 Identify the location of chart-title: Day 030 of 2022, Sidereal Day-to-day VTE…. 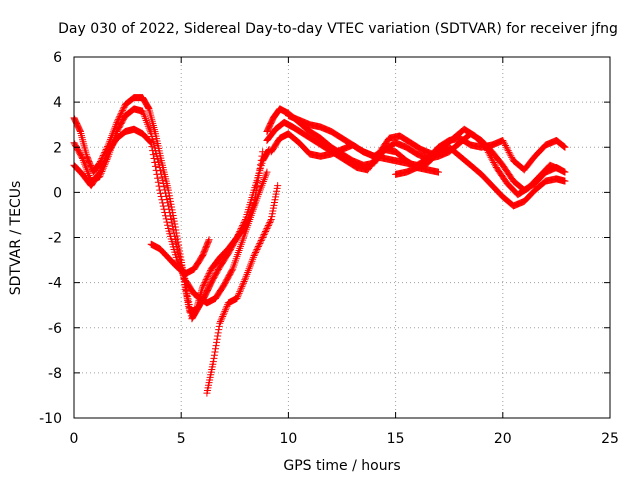
(338, 29).